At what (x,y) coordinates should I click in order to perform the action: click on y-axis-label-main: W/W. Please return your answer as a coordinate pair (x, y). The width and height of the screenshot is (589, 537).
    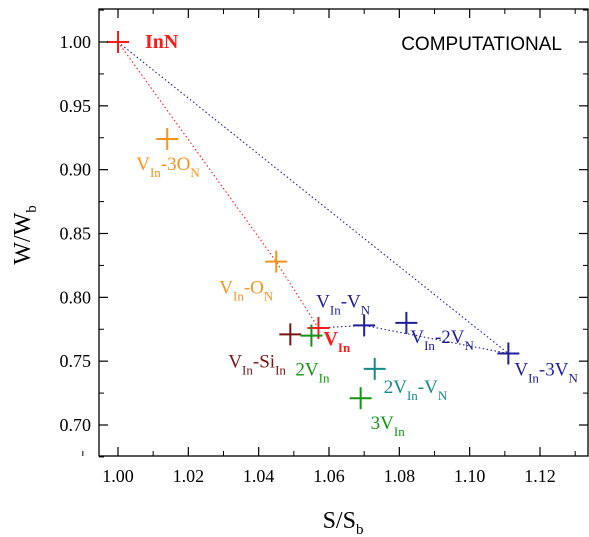
    Looking at the image, I should click on (23, 238).